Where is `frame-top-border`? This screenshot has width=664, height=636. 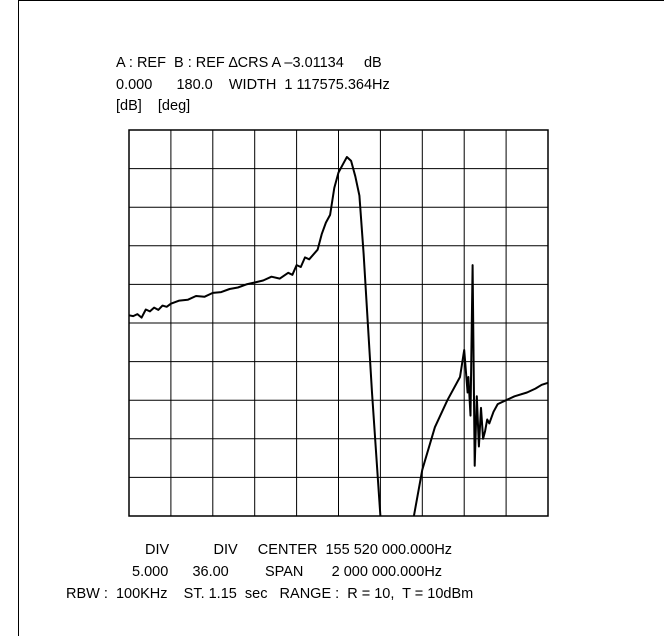 frame-top-border is located at coordinates (341, 0).